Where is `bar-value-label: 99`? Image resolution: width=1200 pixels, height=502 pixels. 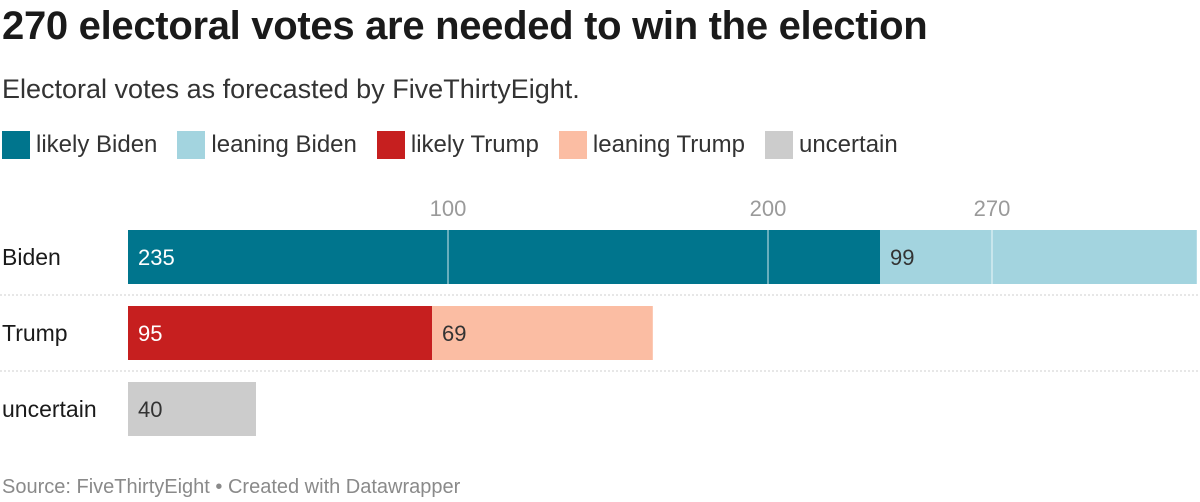
bar-value-label: 99 is located at coordinates (902, 257).